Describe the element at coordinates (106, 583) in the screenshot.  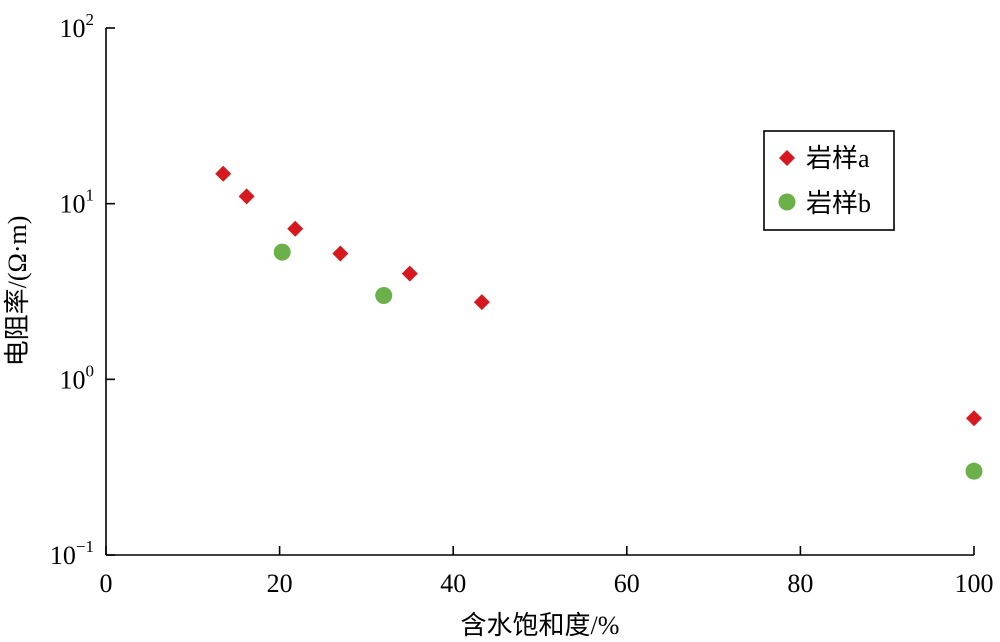
I see `x-tick-label: 0` at that location.